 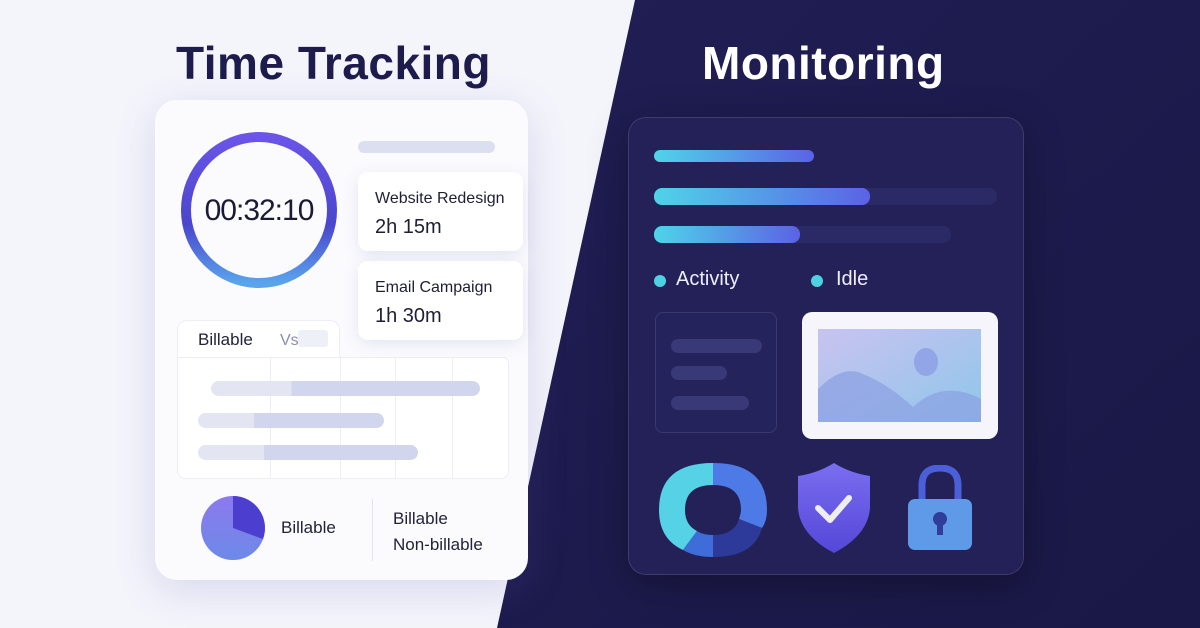 What do you see at coordinates (817, 281) in the screenshot?
I see `idle-dot-icon` at bounding box center [817, 281].